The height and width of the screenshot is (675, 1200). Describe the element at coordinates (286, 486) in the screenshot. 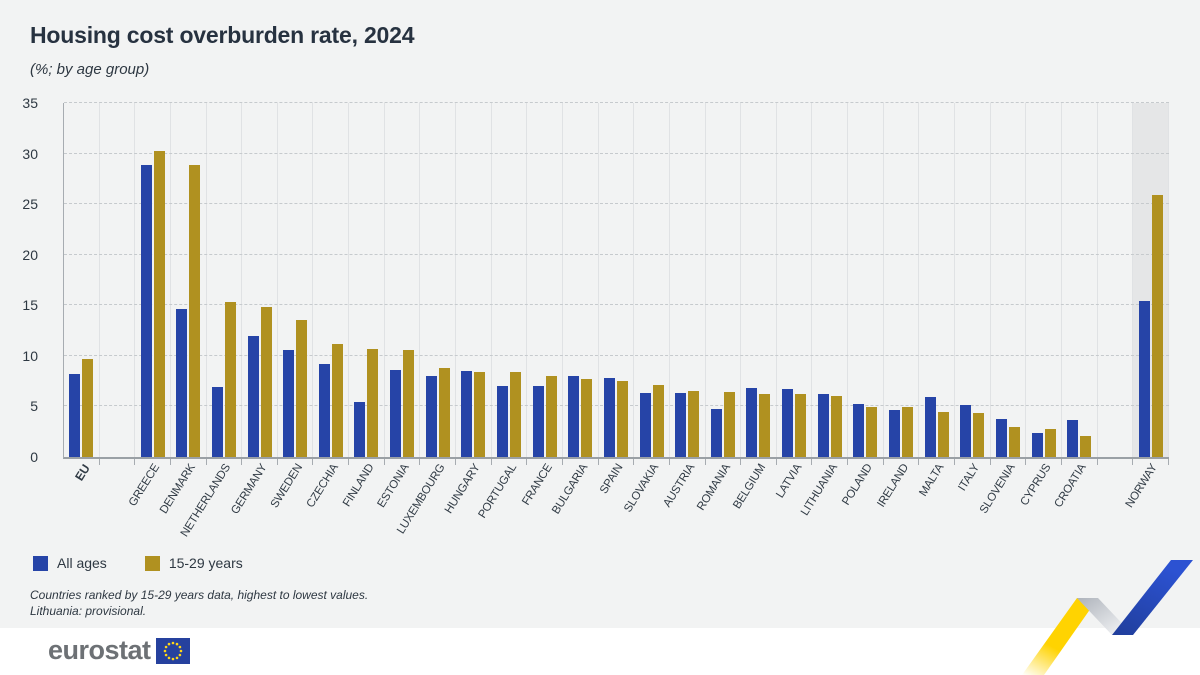

I see `x-axis-label: SWEDEN` at that location.